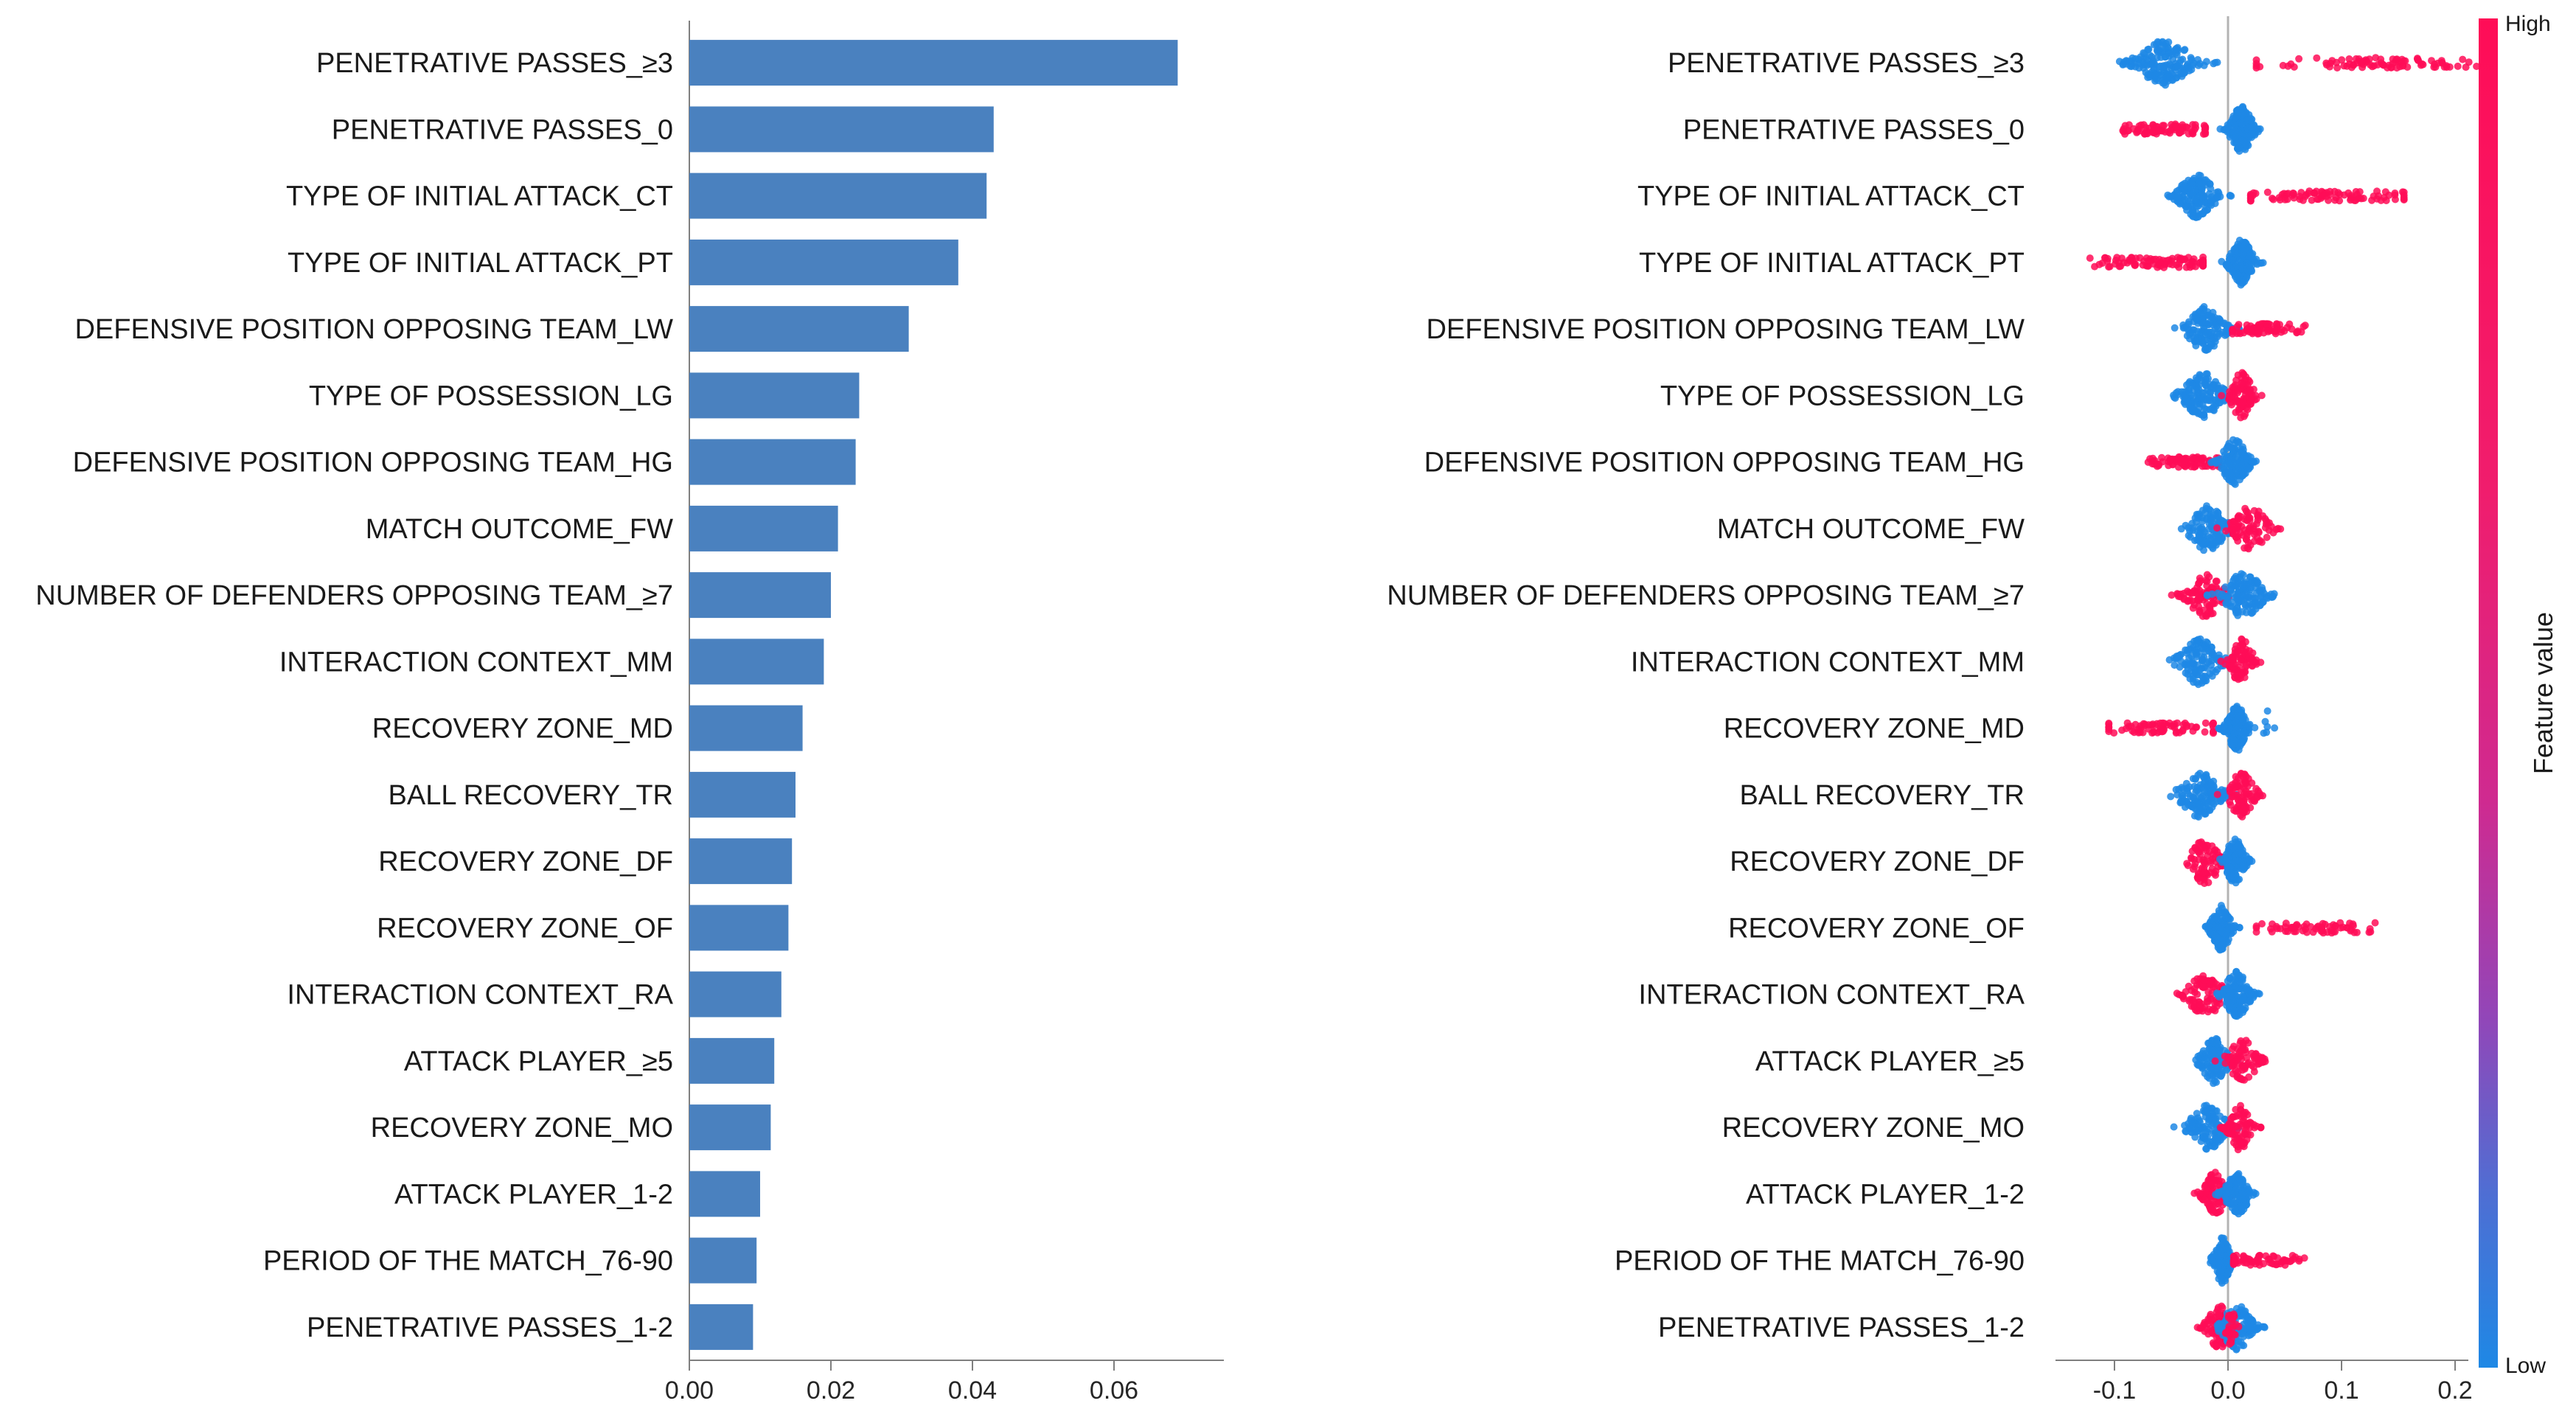 Image resolution: width=2576 pixels, height=1406 pixels. Describe the element at coordinates (2454, 1391) in the screenshot. I see `swarm-x-tick-label: 0.2` at that location.